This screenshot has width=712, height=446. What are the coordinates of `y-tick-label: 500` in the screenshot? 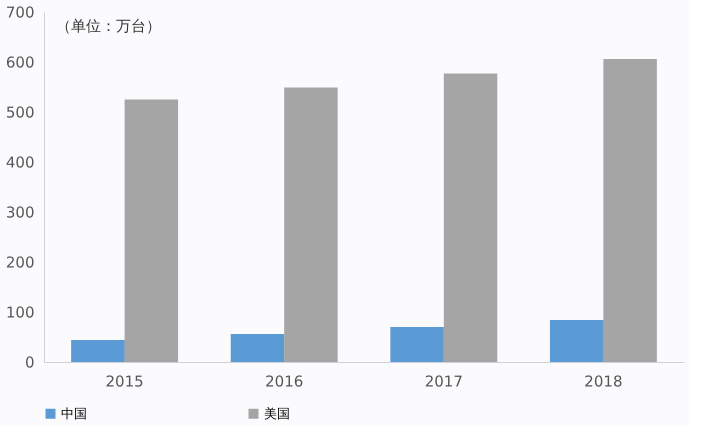 It's located at (20, 113).